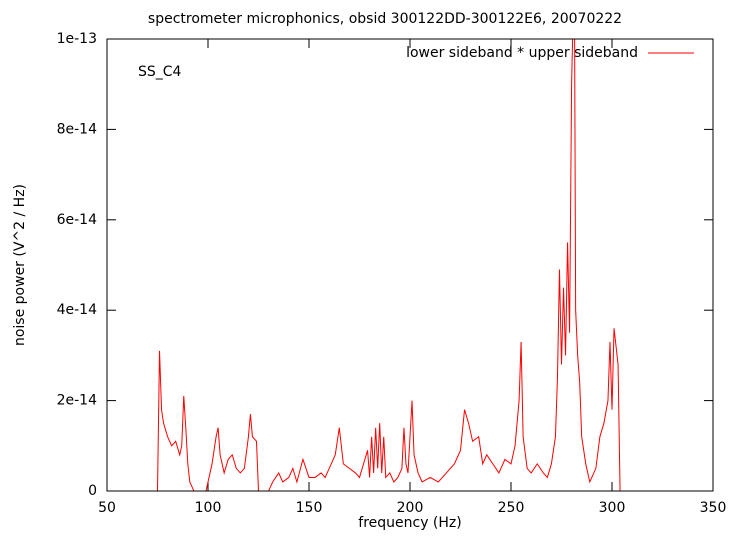 Image resolution: width=740 pixels, height=540 pixels. Describe the element at coordinates (511, 508) in the screenshot. I see `x-tick-label: 250` at that location.